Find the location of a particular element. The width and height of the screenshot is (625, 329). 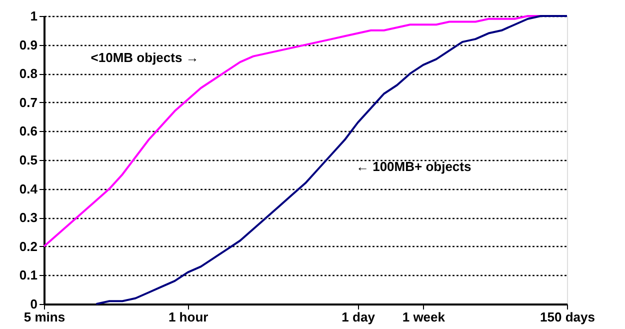

x-tick-label: 1 day is located at coordinates (359, 317).